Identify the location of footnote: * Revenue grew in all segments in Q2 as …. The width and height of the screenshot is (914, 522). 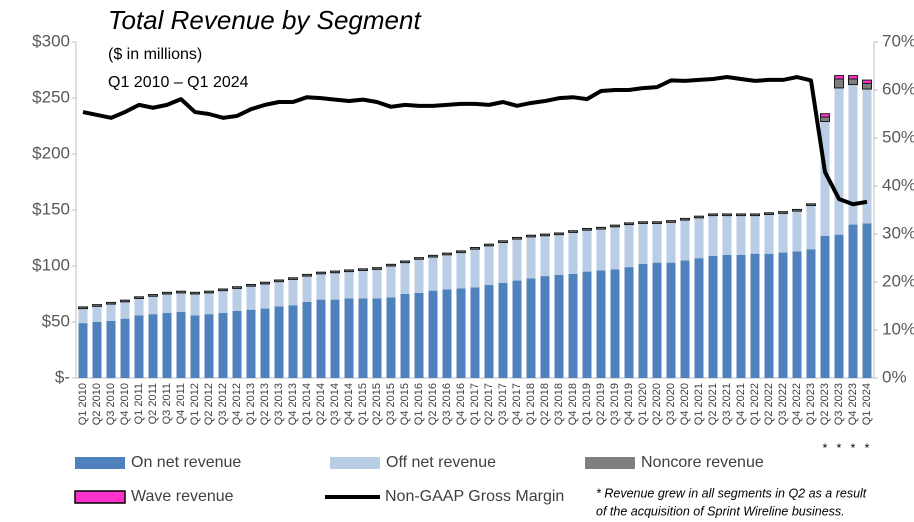
(731, 493).